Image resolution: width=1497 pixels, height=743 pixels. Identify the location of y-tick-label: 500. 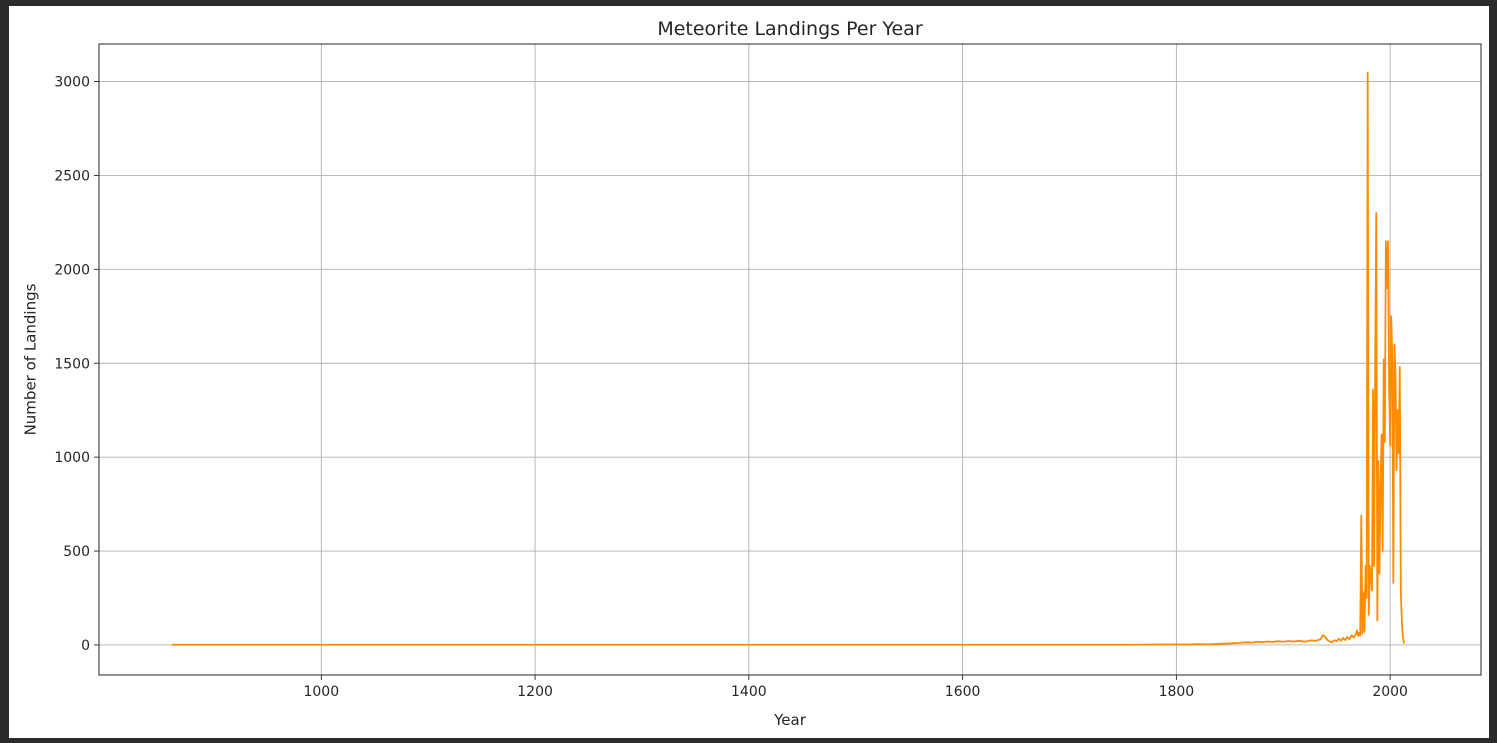
(76, 552).